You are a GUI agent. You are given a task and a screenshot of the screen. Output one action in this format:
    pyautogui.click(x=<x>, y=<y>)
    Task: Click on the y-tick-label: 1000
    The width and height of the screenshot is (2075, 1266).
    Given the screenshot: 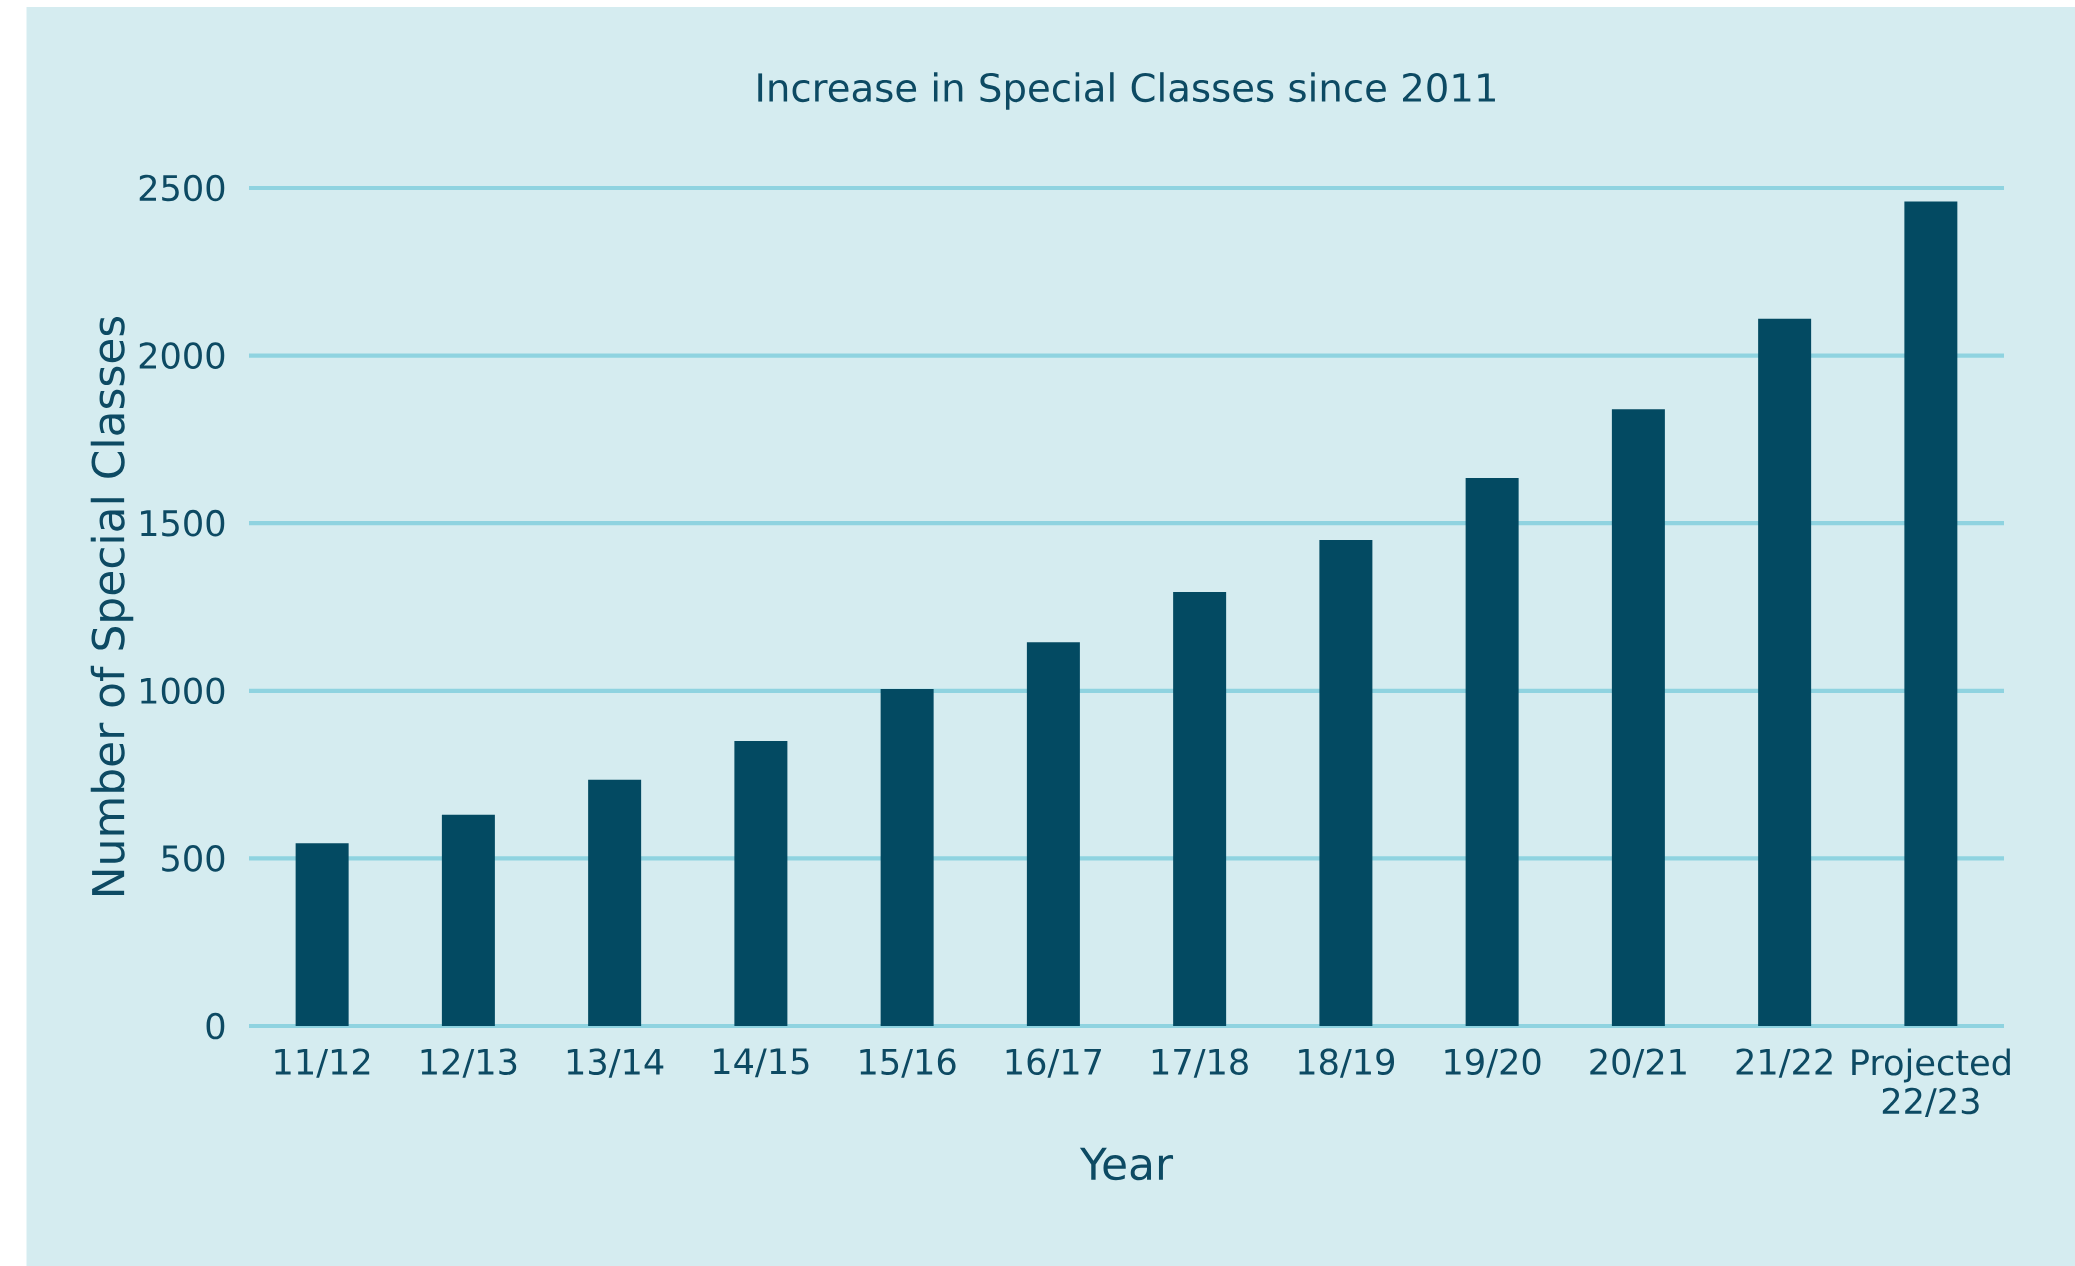 What is the action you would take?
    pyautogui.click(x=183, y=691)
    